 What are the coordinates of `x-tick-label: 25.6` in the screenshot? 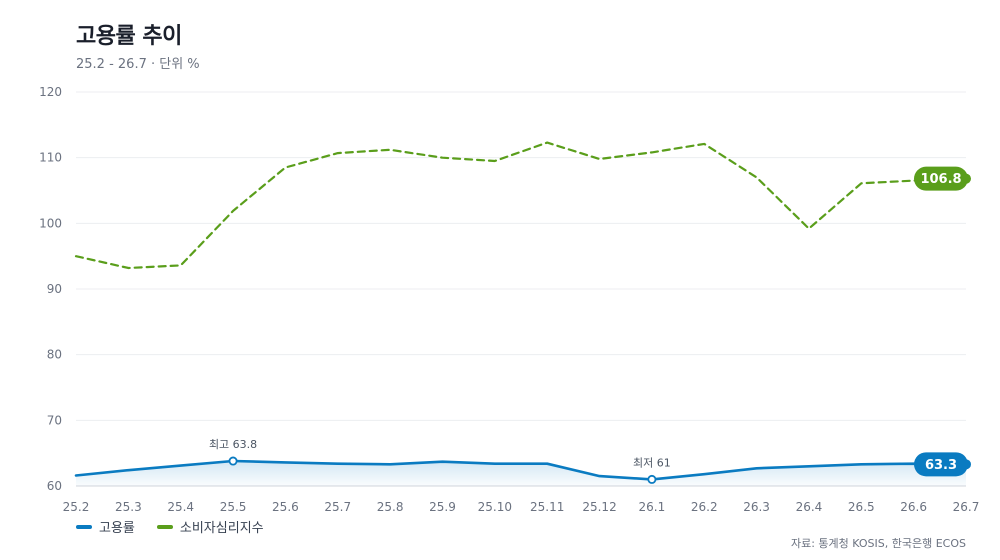 It's located at (285, 507).